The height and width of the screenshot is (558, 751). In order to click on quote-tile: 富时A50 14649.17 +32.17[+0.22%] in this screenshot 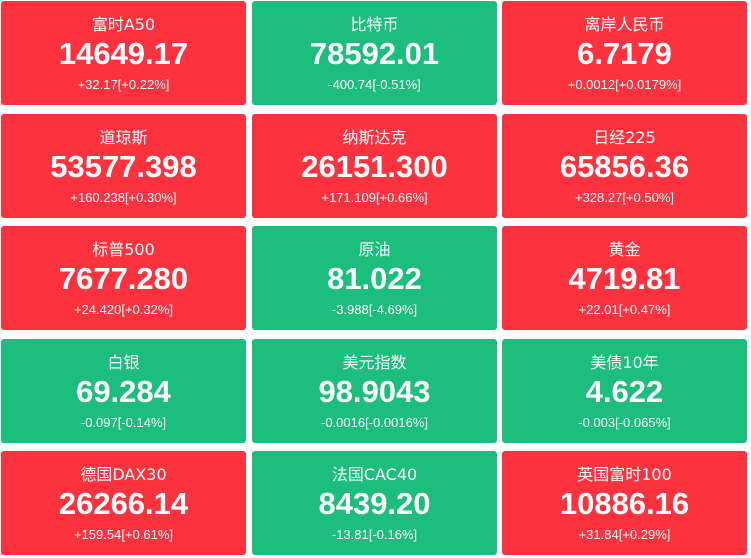, I will do `click(123, 53)`.